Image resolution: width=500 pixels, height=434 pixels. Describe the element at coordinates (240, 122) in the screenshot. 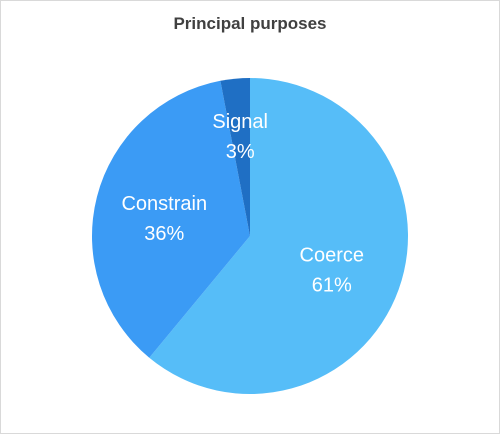

I see `slice-name-label-signal: Signal` at that location.